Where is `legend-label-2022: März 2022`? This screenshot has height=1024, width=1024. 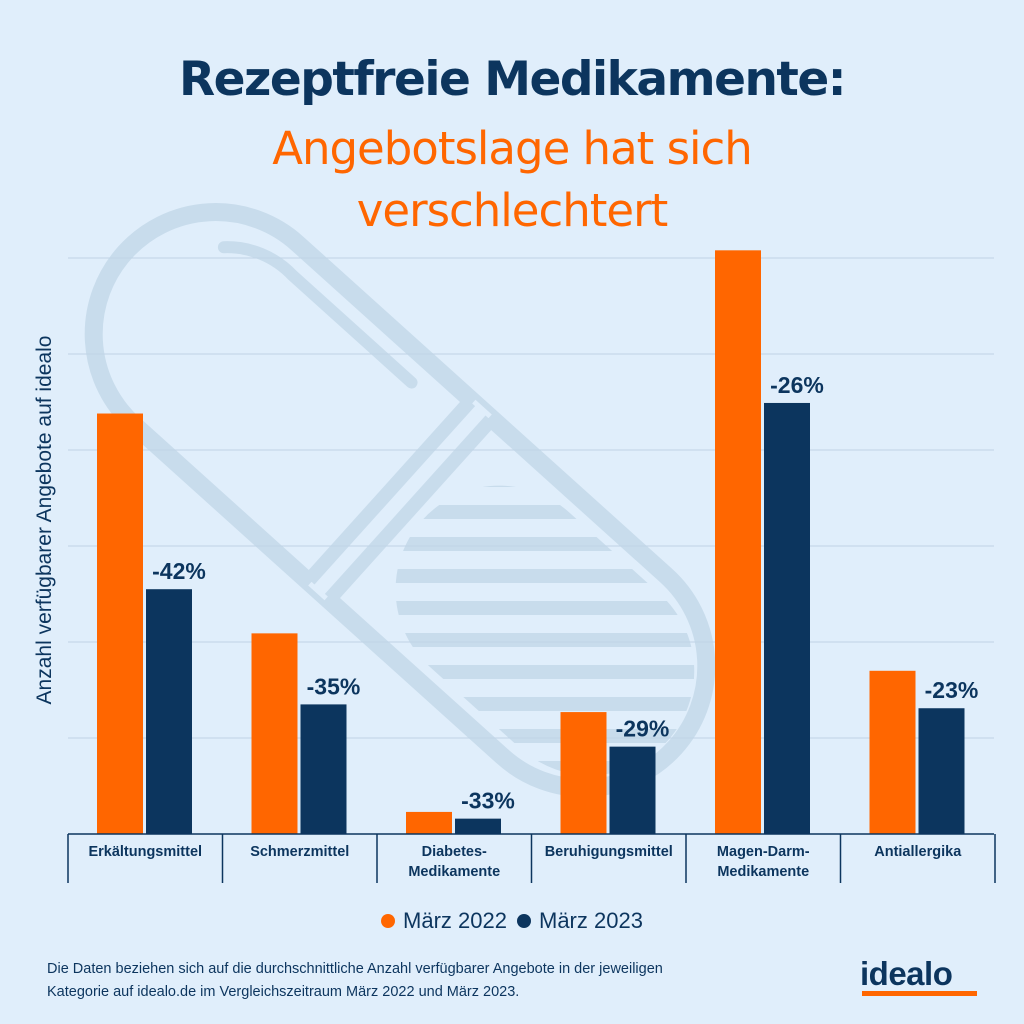
legend-label-2022: März 2022 is located at coordinates (455, 920).